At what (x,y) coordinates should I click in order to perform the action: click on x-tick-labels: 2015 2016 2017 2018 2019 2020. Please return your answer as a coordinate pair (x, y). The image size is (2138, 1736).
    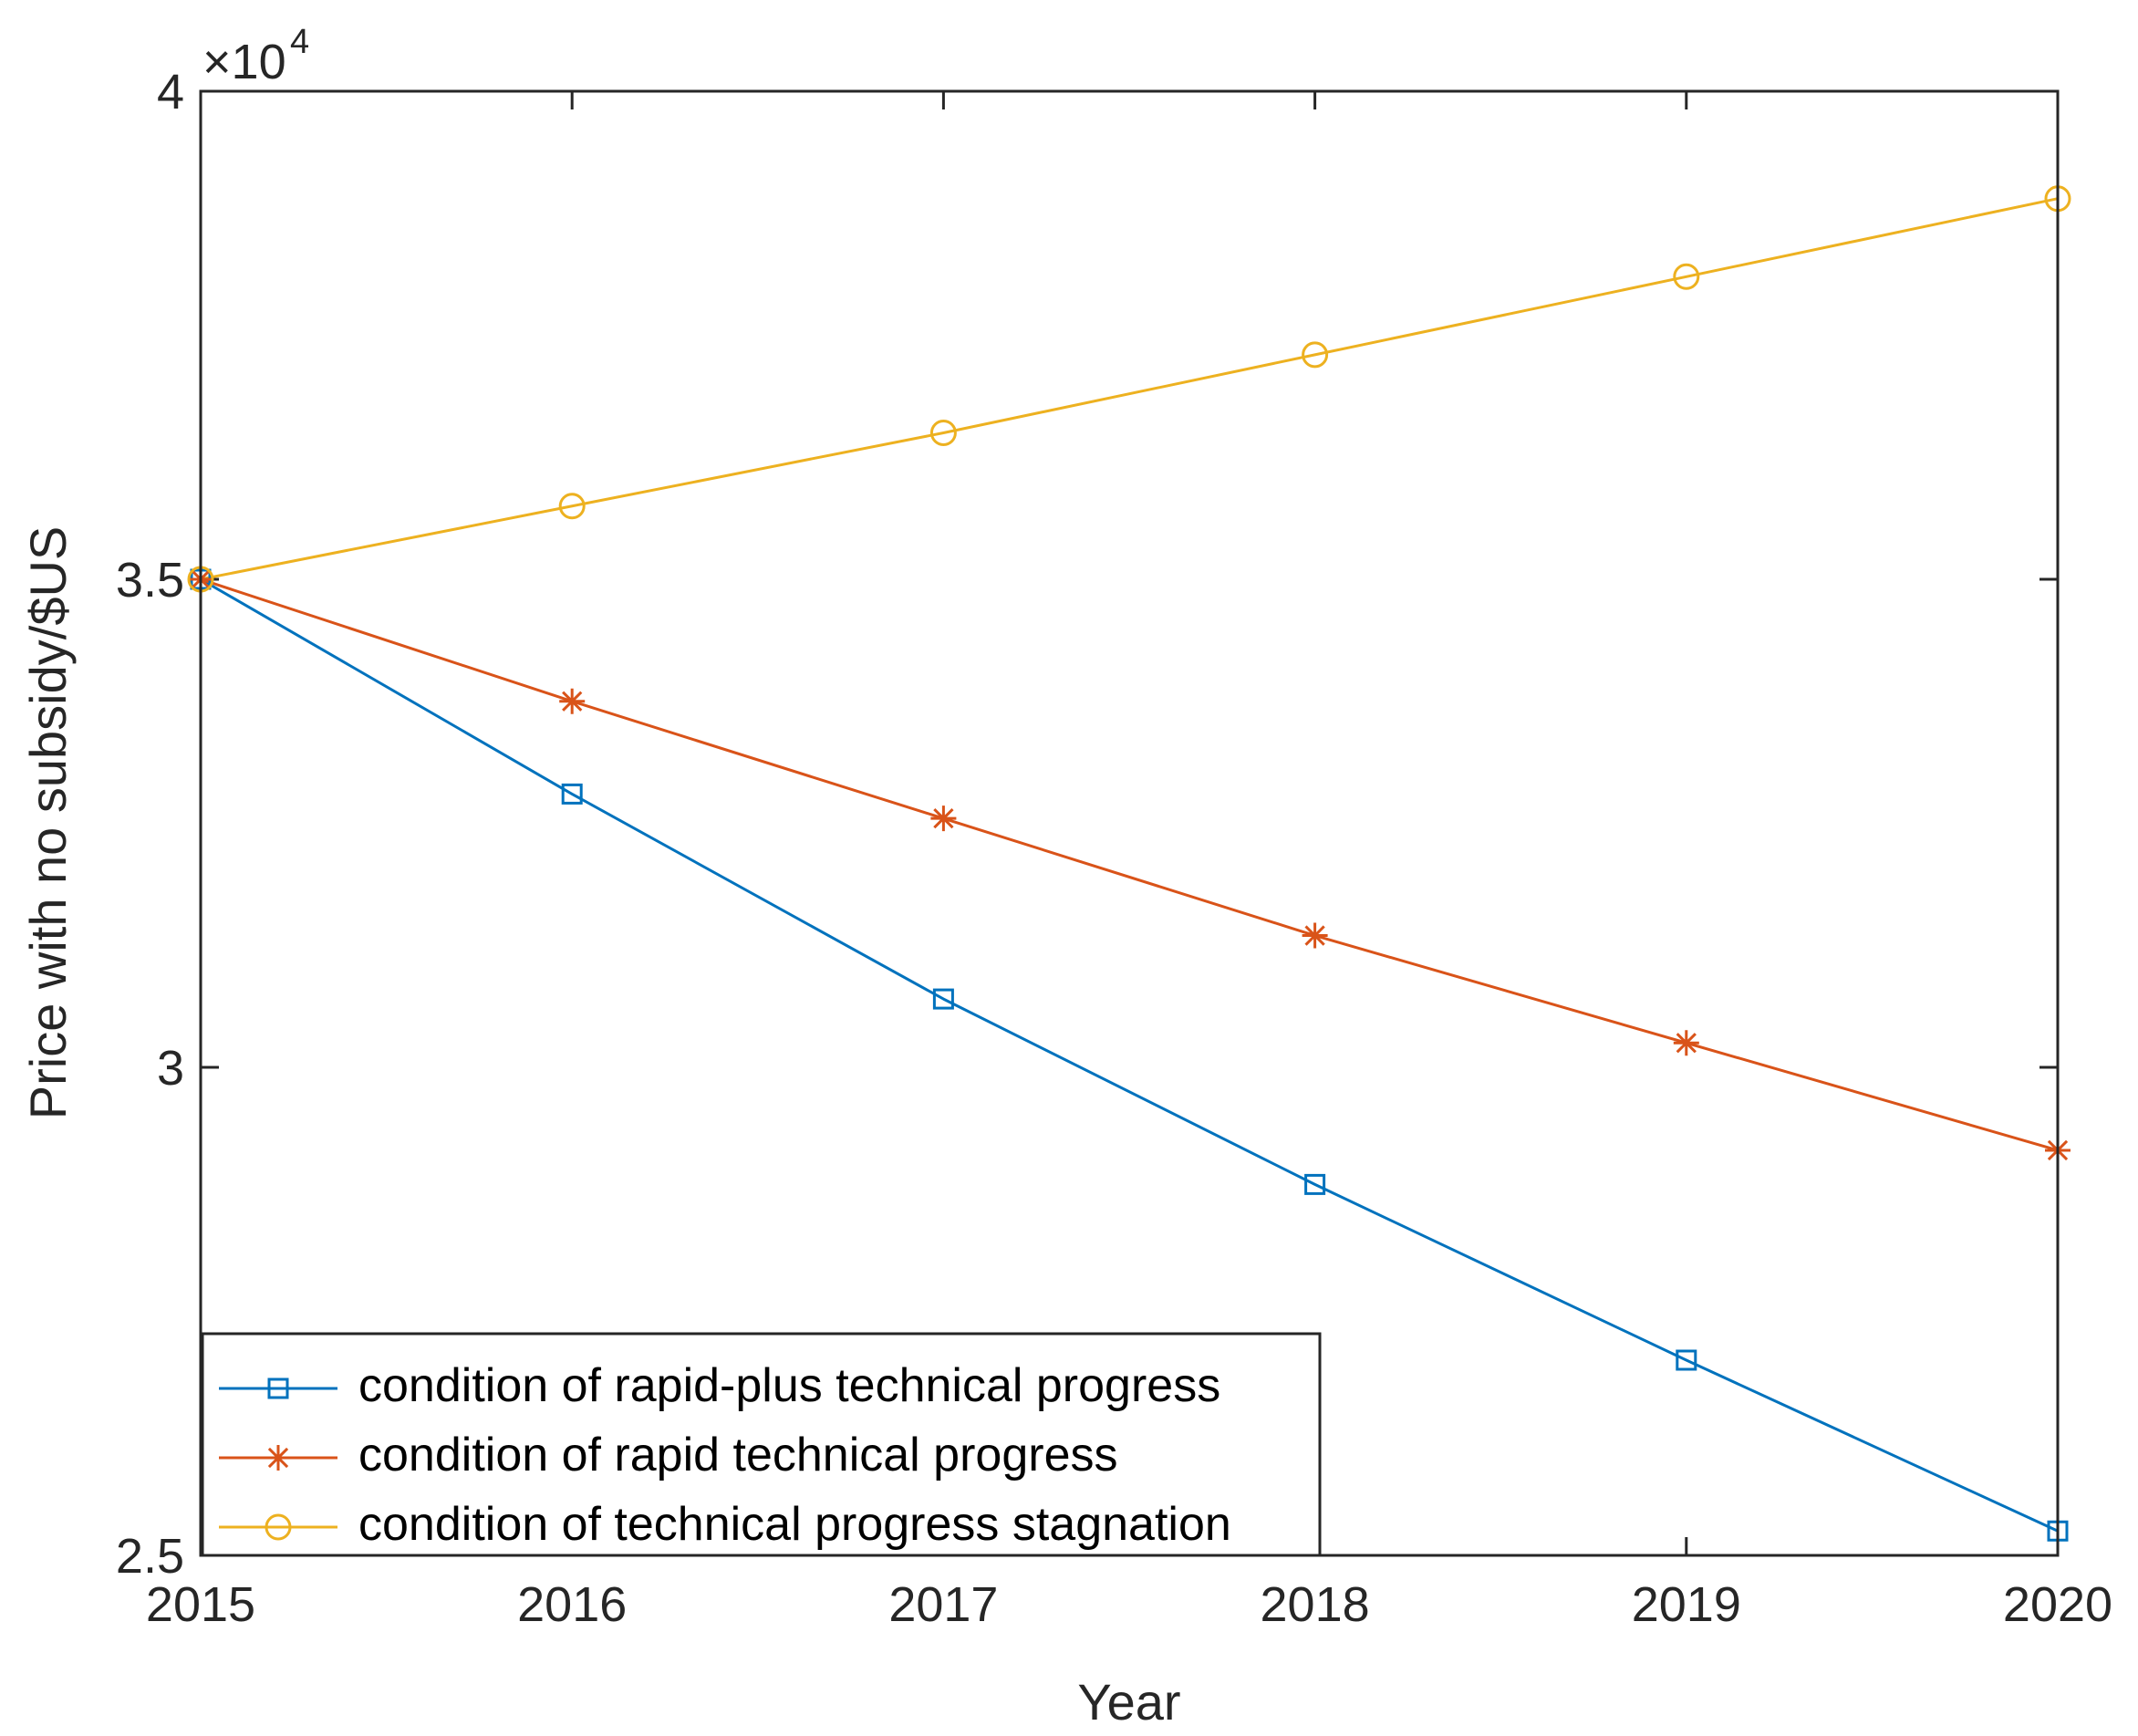
    Looking at the image, I should click on (1129, 1604).